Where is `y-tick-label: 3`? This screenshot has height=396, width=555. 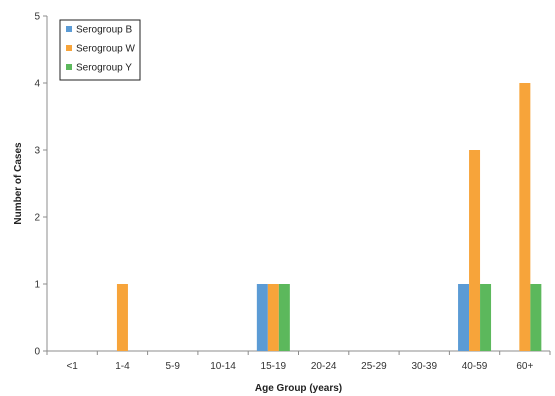
y-tick-label: 3 is located at coordinates (37, 151).